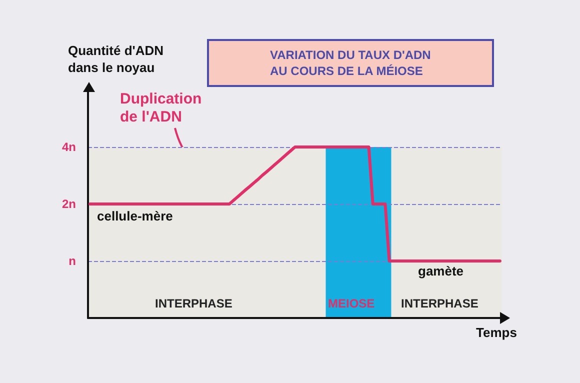 The image size is (580, 383). I want to click on x-axis-title: Temps, so click(496, 332).